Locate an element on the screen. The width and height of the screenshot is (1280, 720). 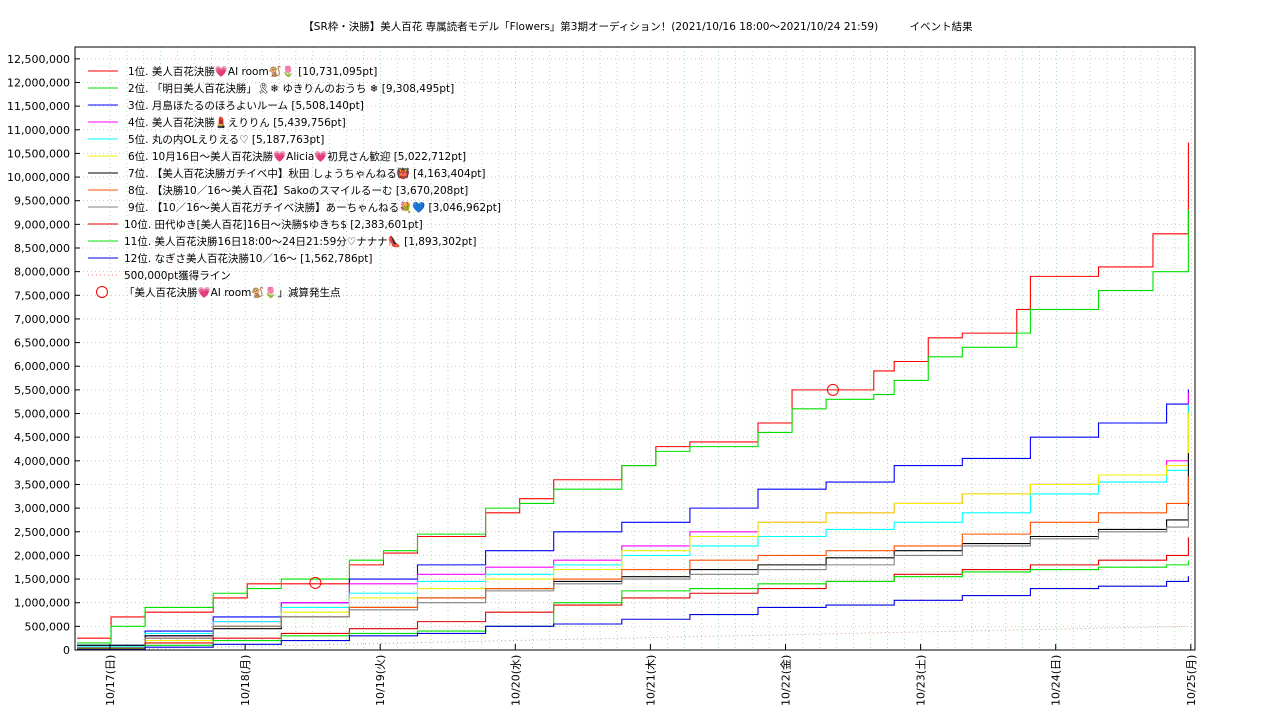
x-tick-label: 10/25(月) is located at coordinates (1191, 680).